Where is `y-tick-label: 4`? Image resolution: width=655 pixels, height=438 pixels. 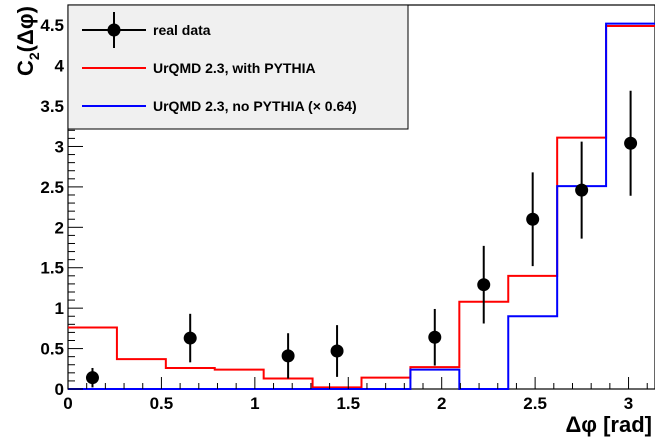
y-tick-label: 4 is located at coordinates (60, 66).